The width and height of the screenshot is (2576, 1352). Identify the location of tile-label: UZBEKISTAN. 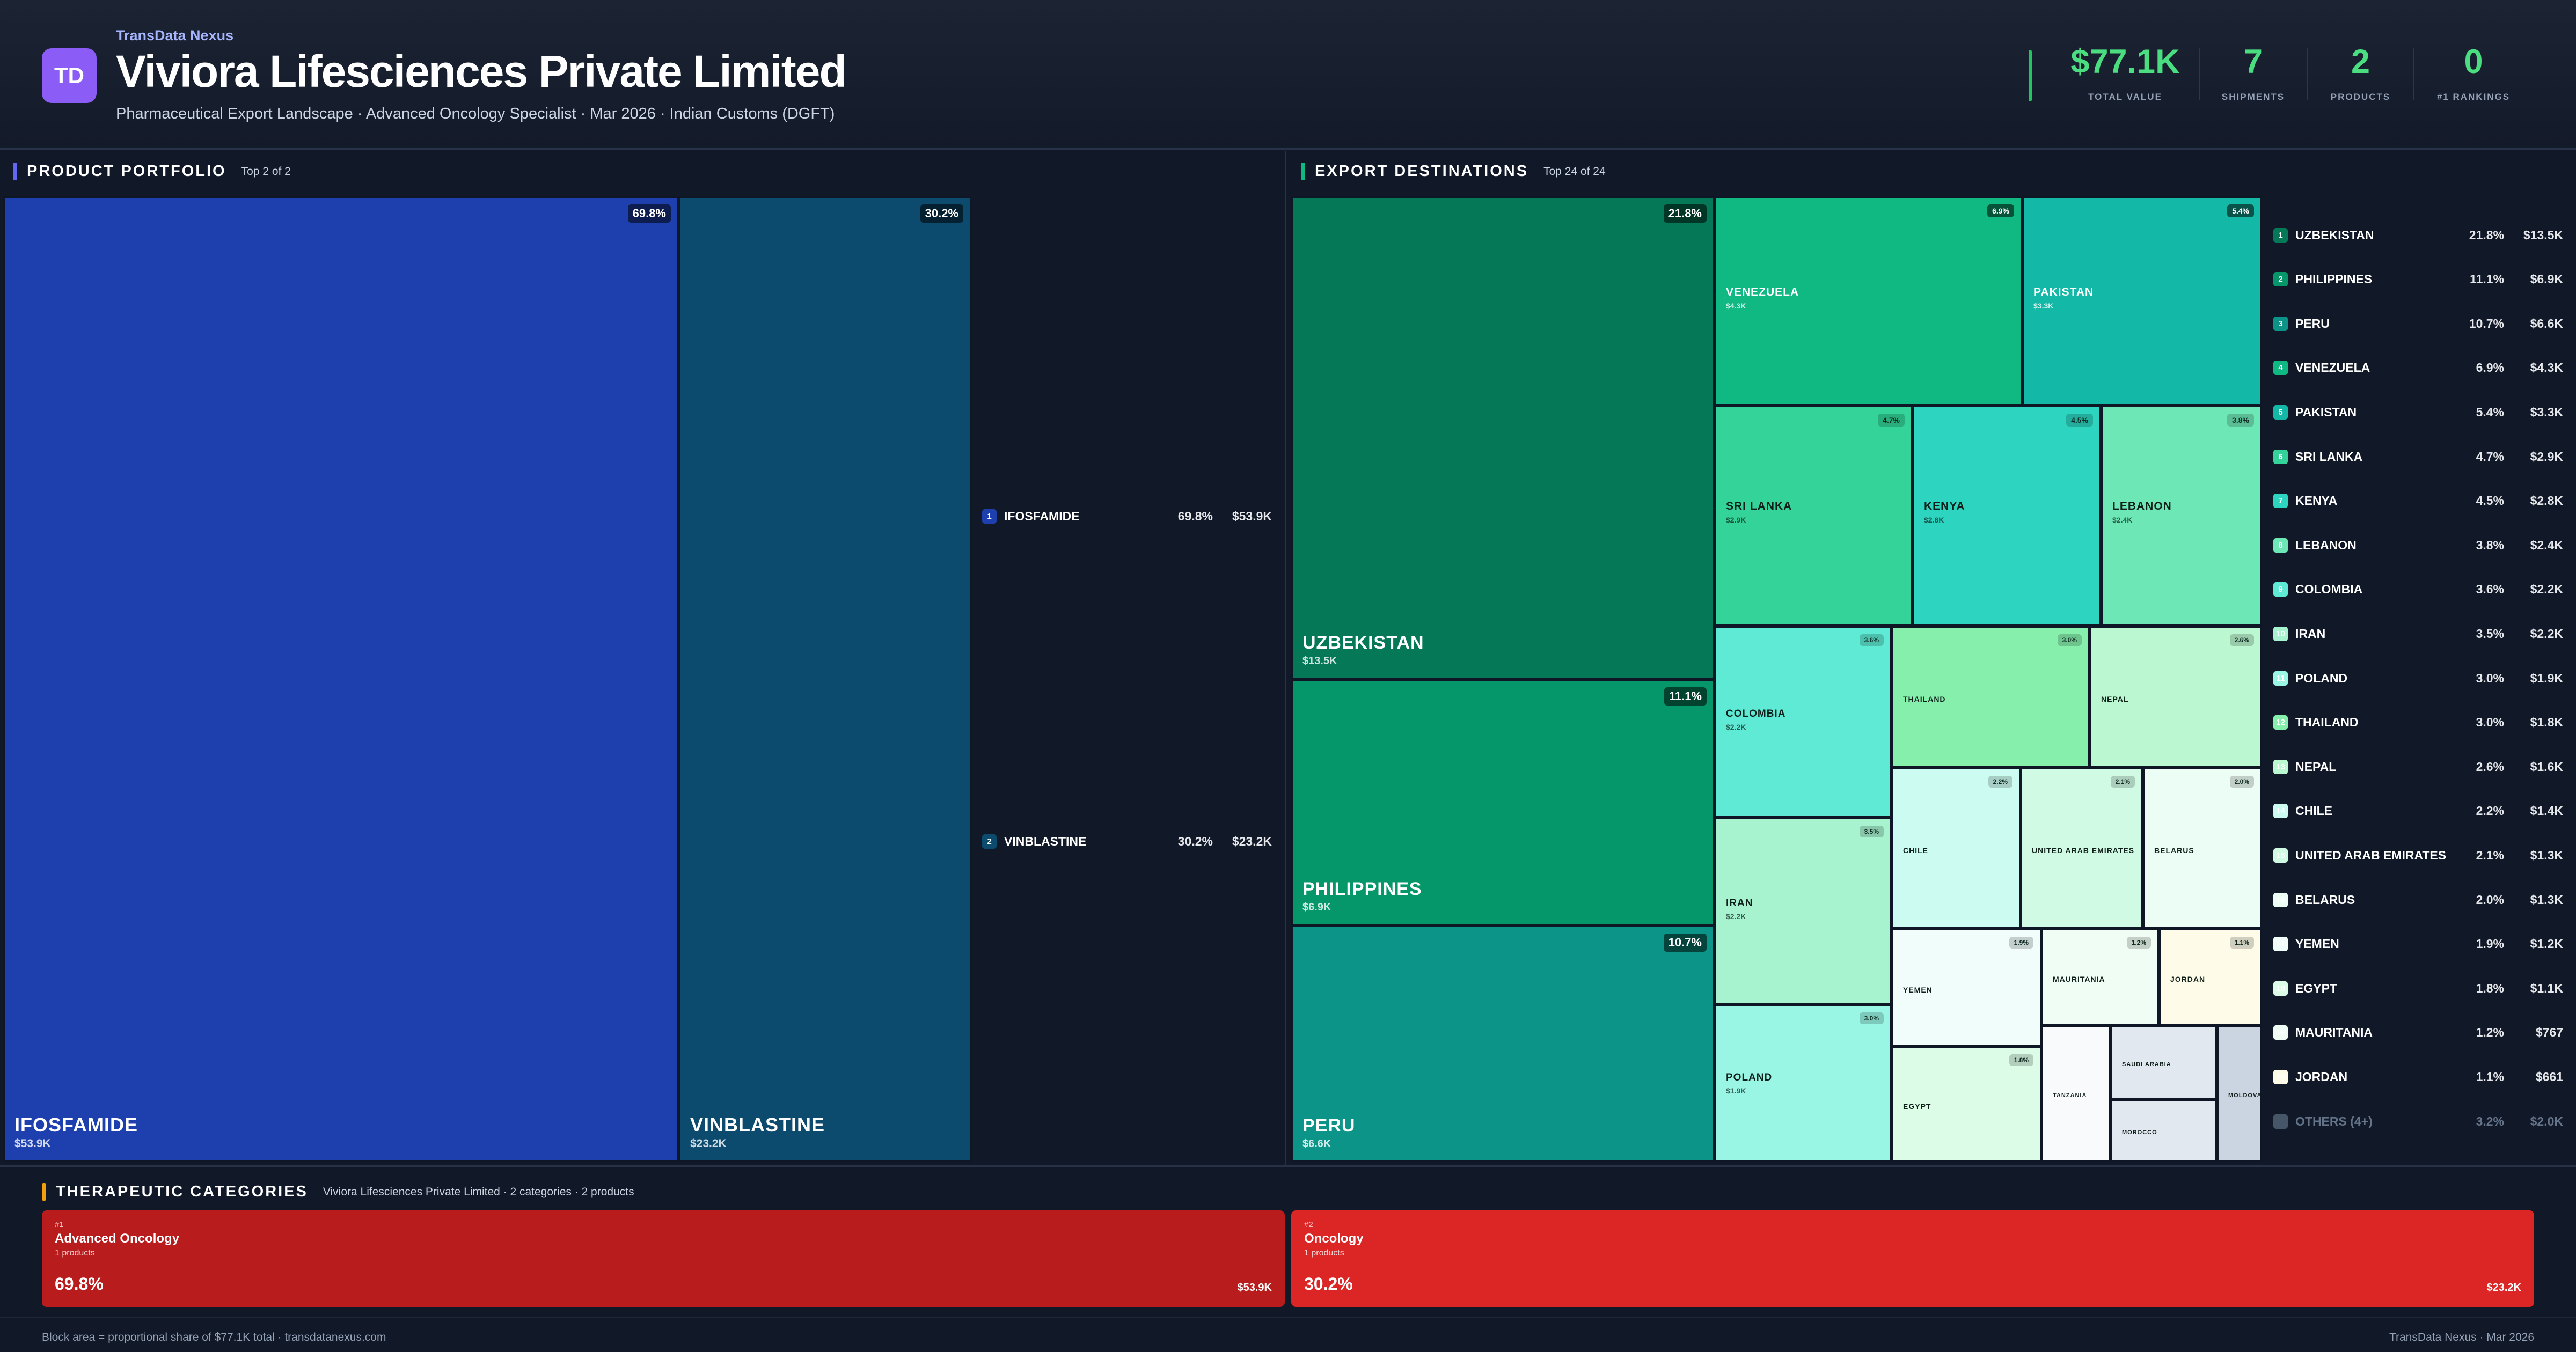
(1363, 643).